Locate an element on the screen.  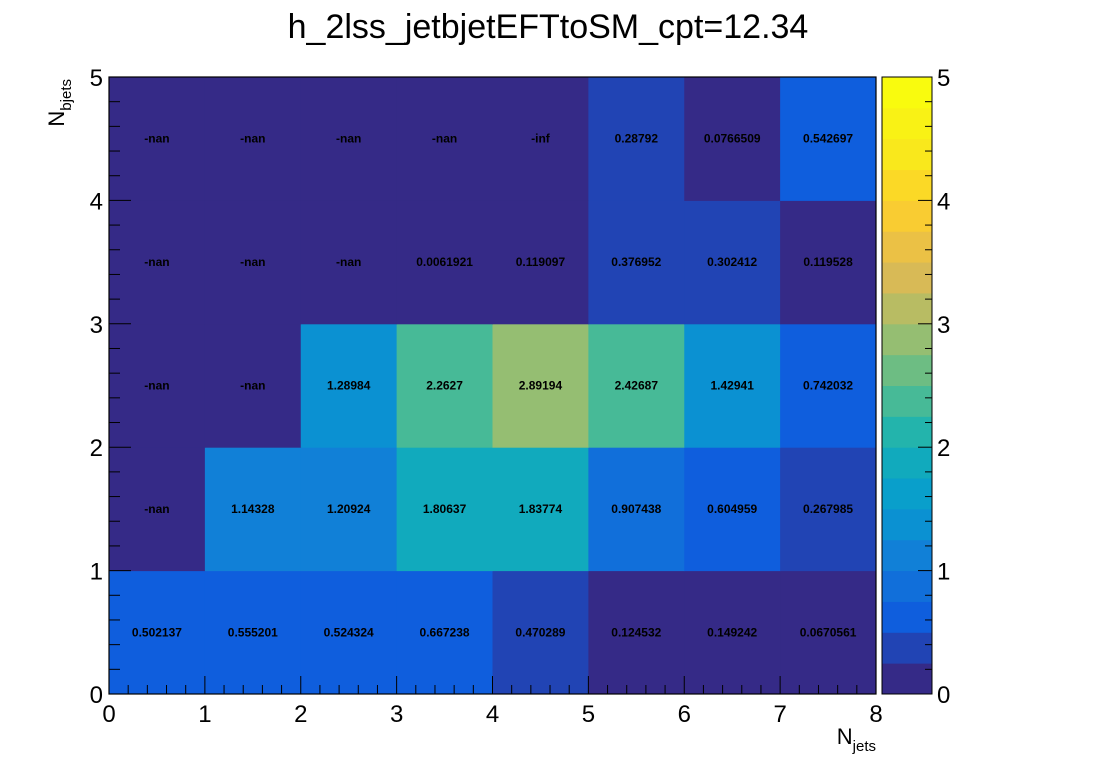
cell-value-label: 2.42687 is located at coordinates (637, 386).